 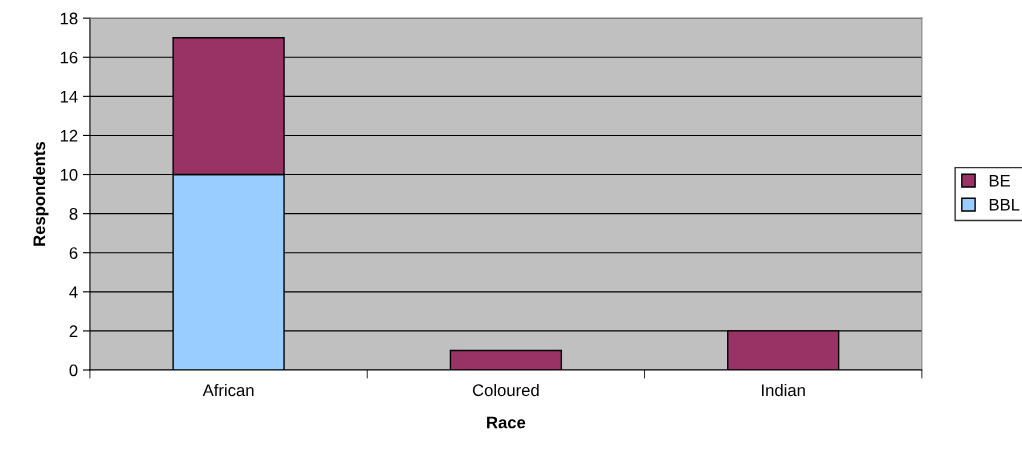 What do you see at coordinates (783, 390) in the screenshot?
I see `x-tick-label: Indian` at bounding box center [783, 390].